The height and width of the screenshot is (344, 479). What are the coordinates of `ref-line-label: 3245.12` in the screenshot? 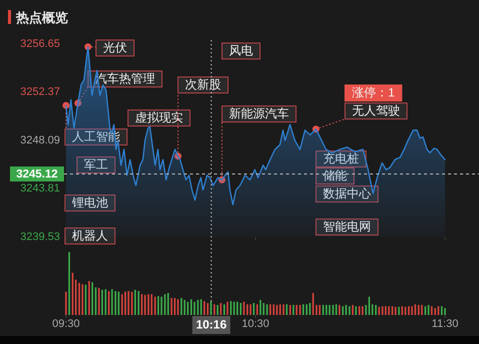 It's located at (37, 174).